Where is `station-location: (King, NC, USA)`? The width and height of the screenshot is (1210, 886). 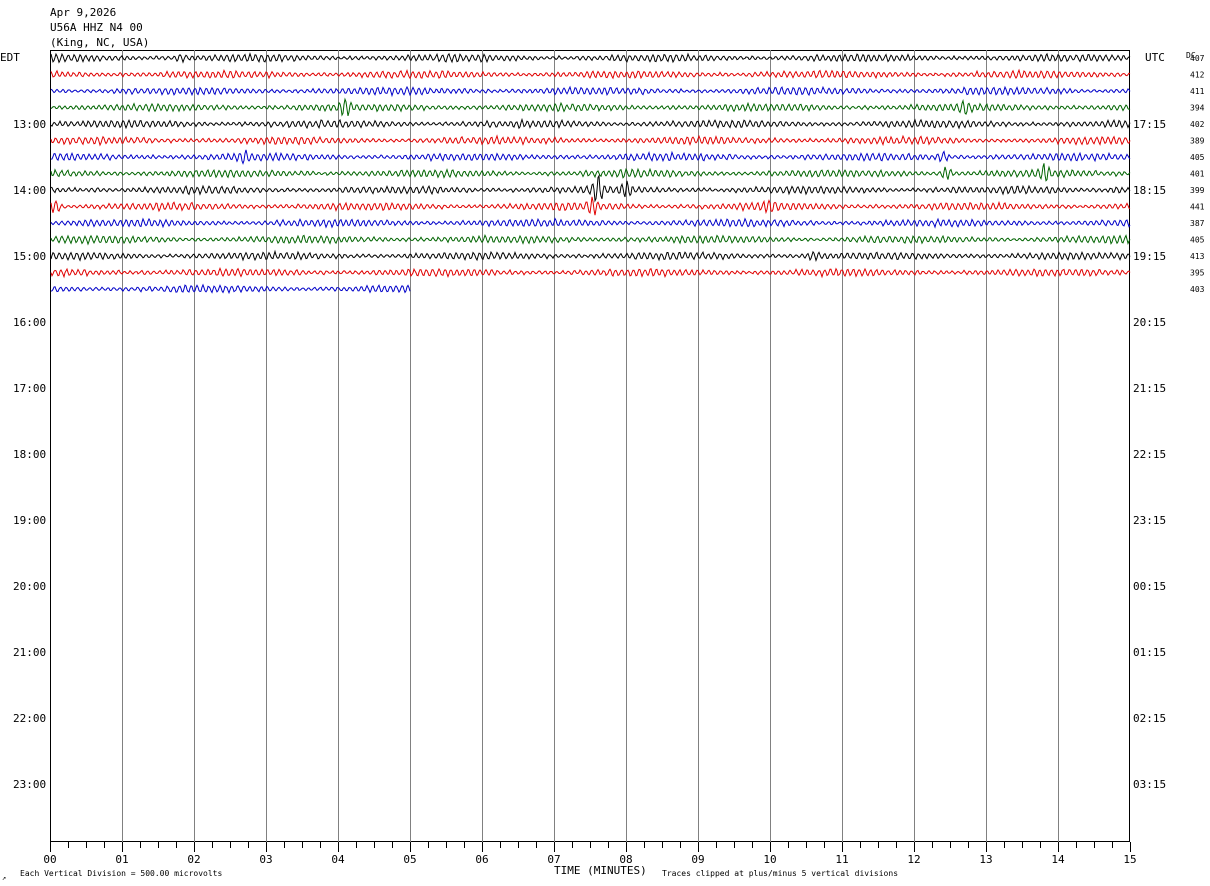
station-location: (King, NC, USA) is located at coordinates (99, 42).